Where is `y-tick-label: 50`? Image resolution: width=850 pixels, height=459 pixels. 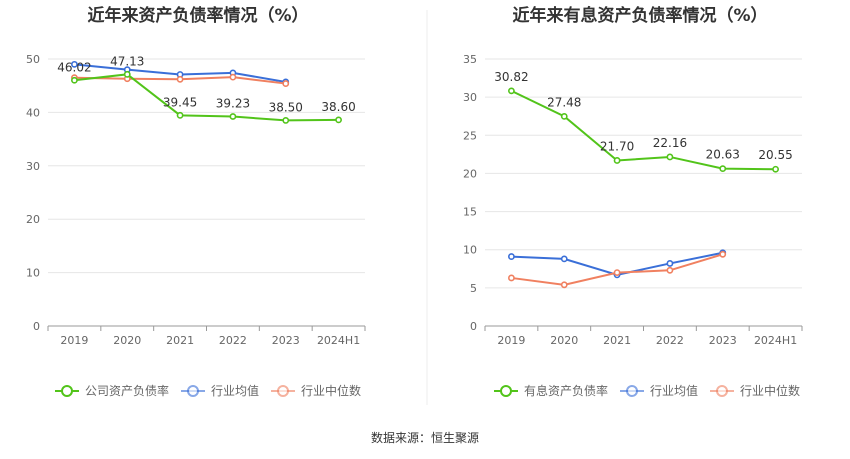 y-tick-label: 50 is located at coordinates (33, 59).